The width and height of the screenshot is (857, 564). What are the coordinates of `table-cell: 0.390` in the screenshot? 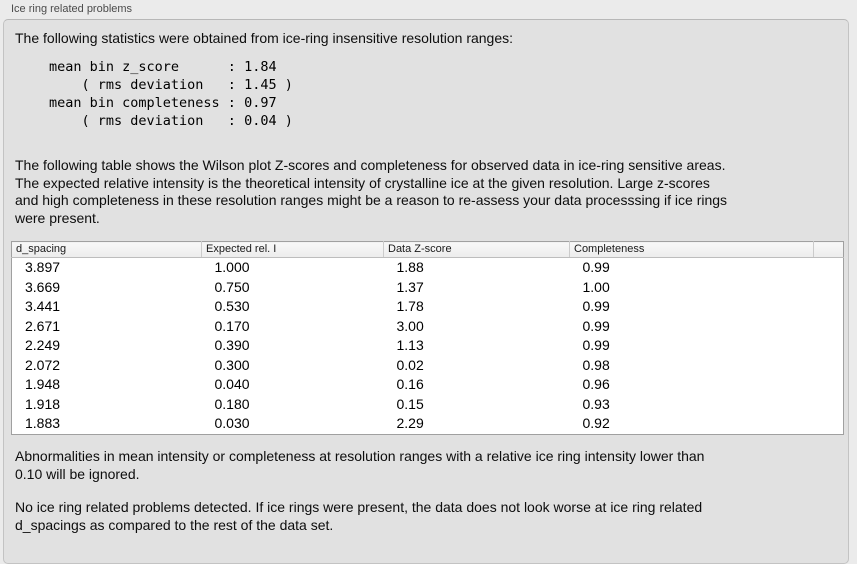 It's located at (232, 345).